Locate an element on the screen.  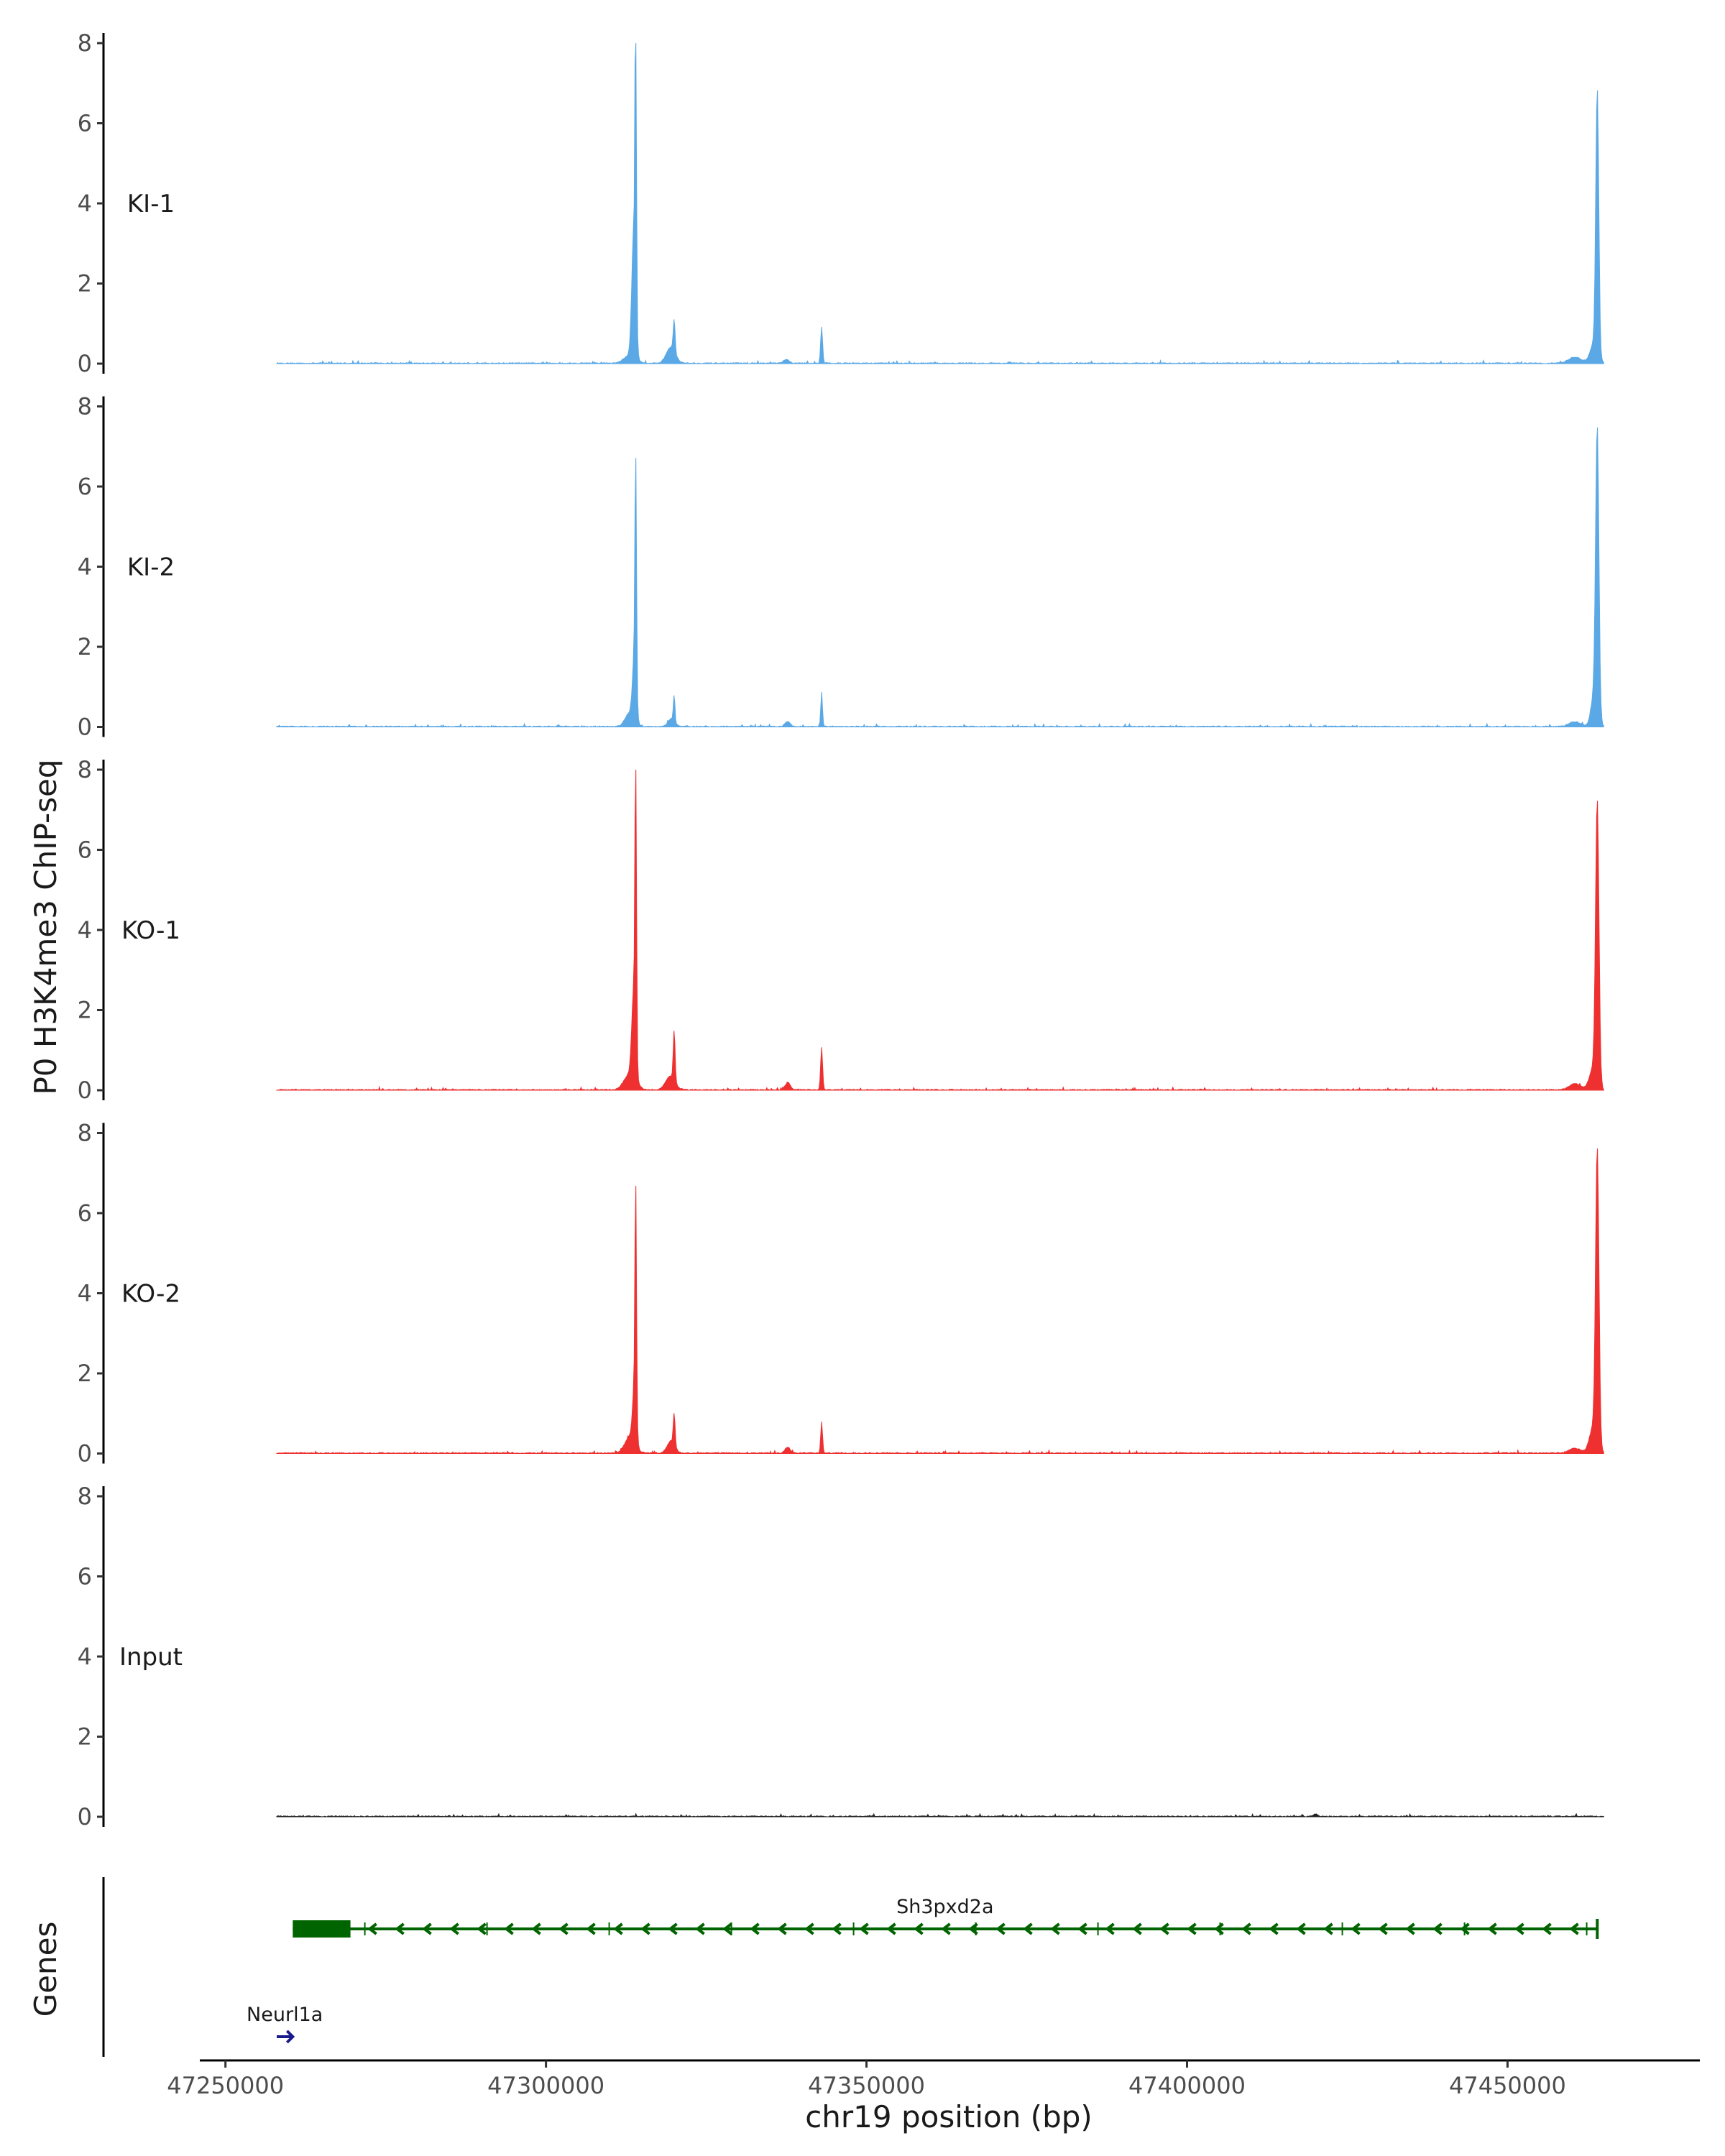
x-axis-title: chr19 position (bp) is located at coordinates (948, 2116).